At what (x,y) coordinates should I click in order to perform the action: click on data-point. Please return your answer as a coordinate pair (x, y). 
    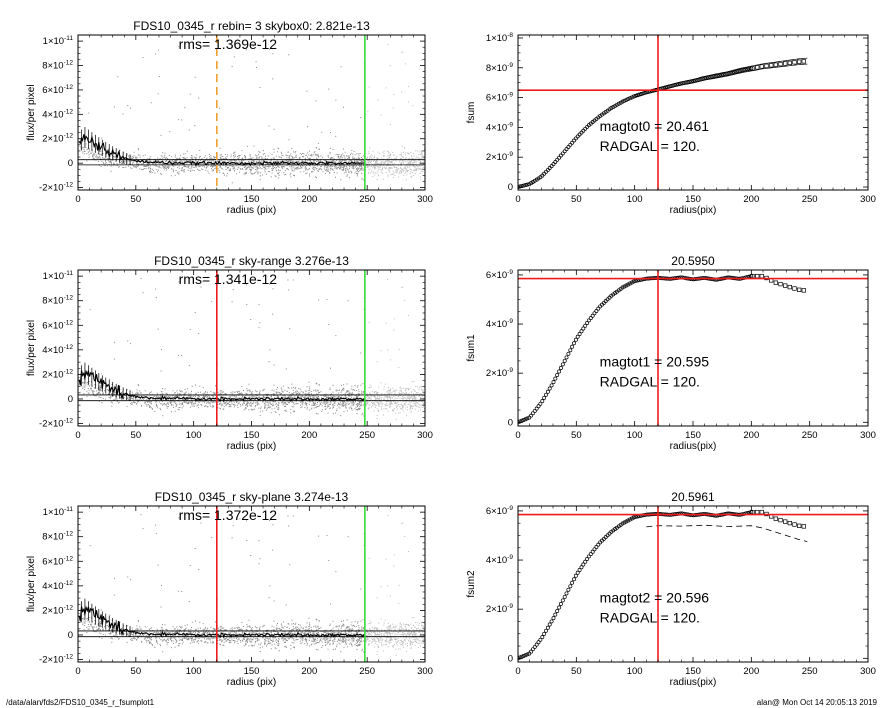
    Looking at the image, I should click on (714, 76).